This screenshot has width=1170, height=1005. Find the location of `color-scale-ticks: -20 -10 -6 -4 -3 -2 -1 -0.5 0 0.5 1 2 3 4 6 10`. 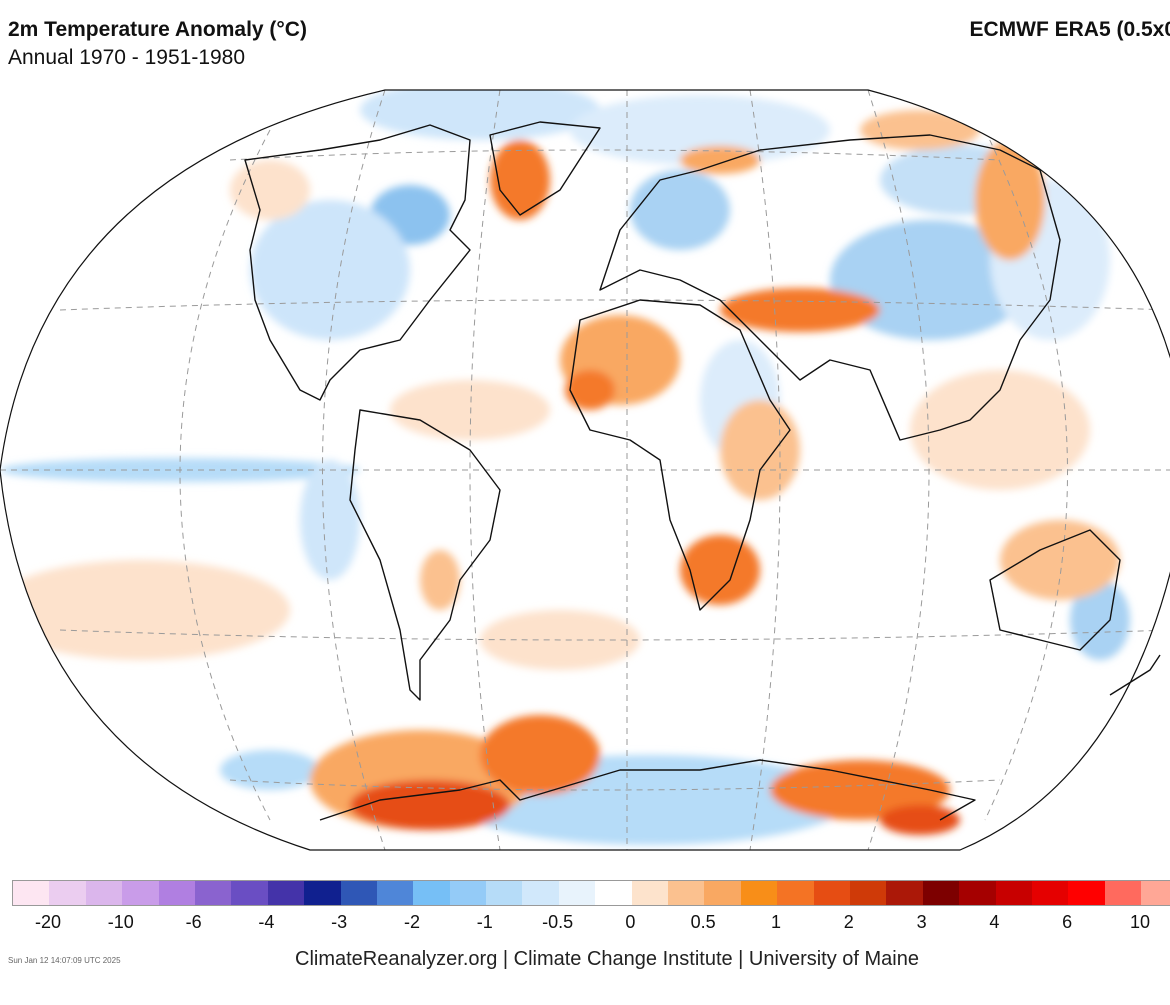

color-scale-ticks: -20 -10 -6 -4 -3 -2 -1 -0.5 0 0.5 1 2 3 4 6 10 is located at coordinates (585, 924).